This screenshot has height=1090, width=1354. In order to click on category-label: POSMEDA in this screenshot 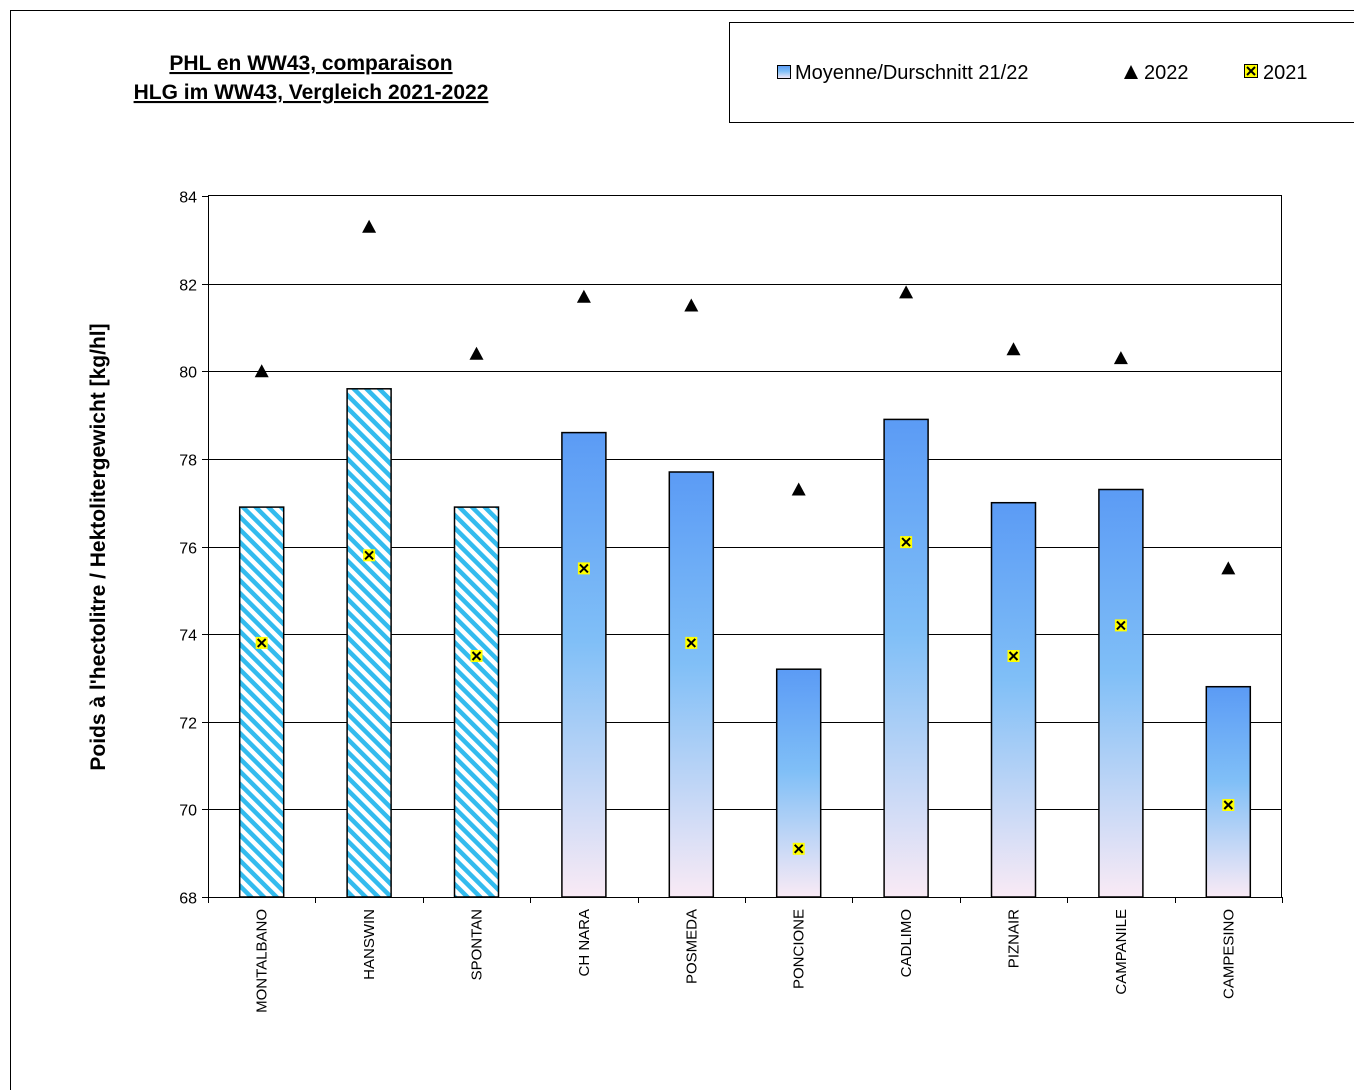, I will do `click(691, 946)`.